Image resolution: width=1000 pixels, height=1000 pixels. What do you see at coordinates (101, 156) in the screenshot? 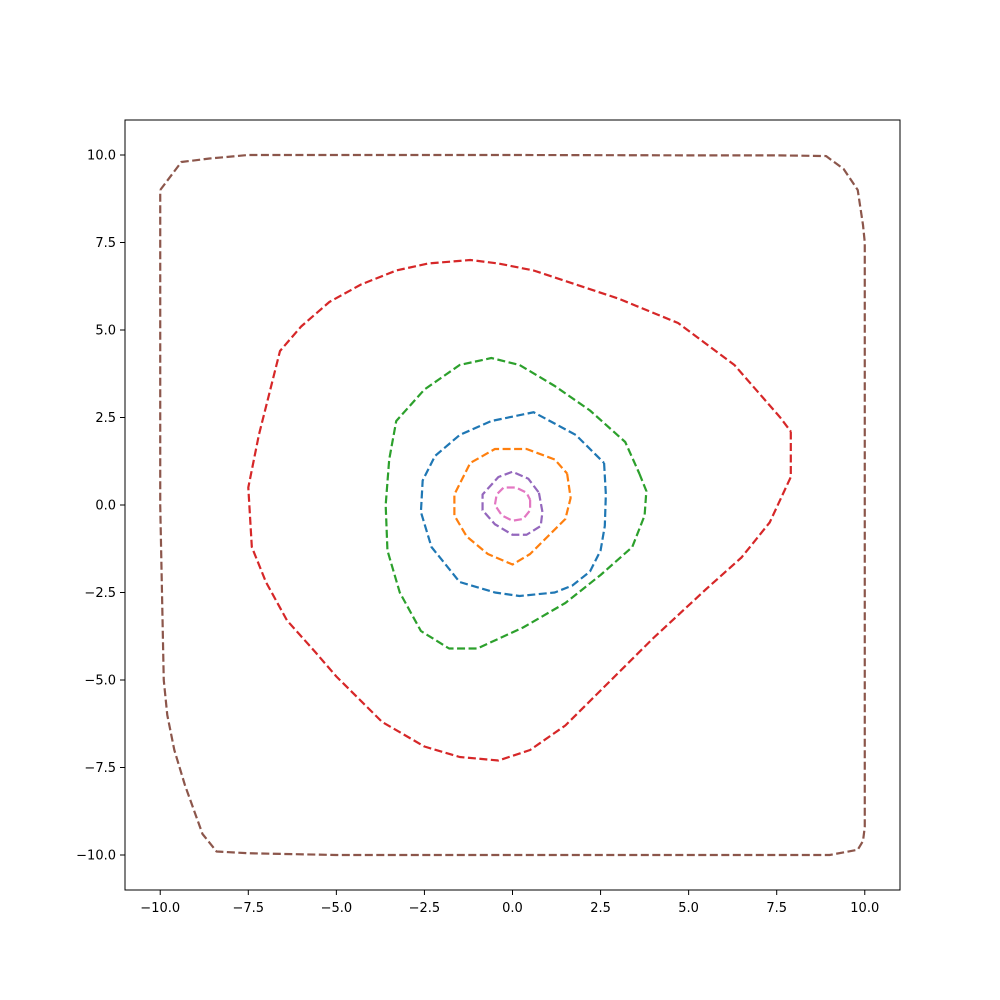
I see `y-tick-label: 10.0` at bounding box center [101, 156].